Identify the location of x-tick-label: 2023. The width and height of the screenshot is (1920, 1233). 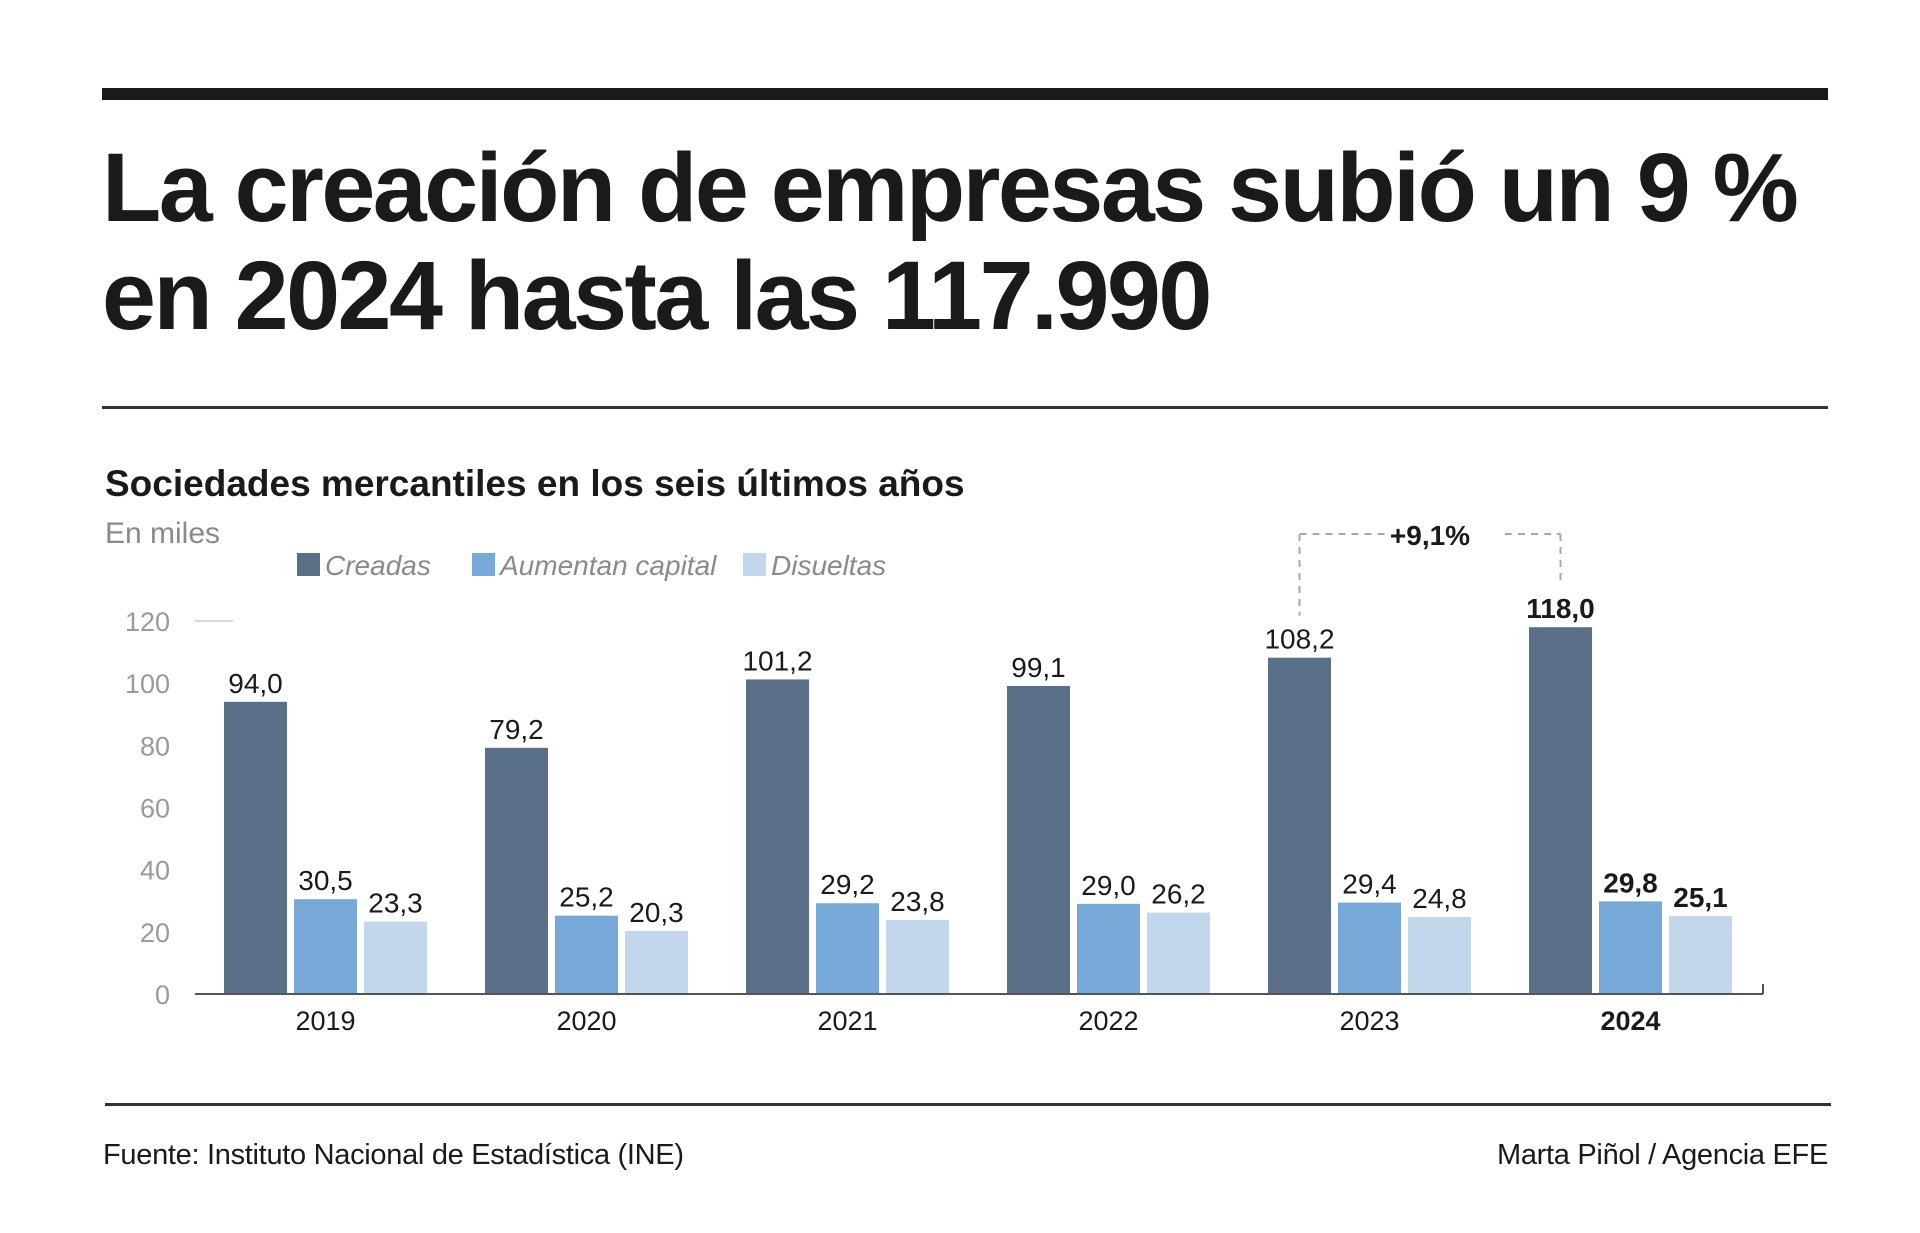
(1369, 1021).